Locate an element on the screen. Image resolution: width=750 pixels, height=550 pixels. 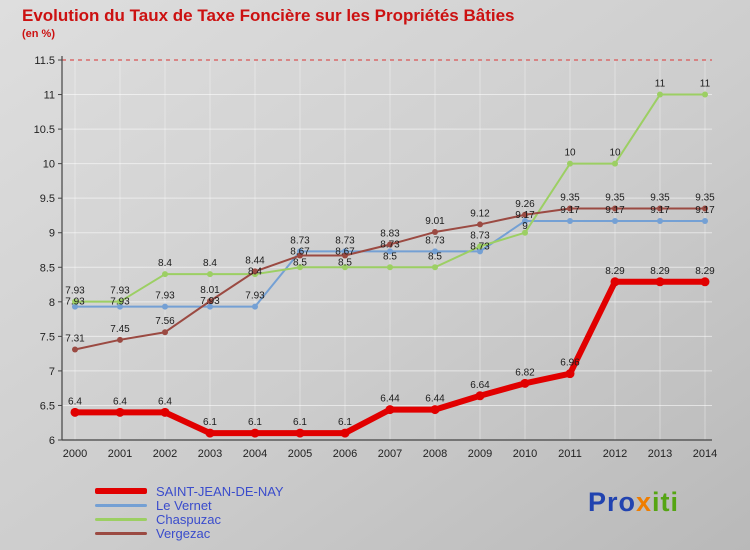
legend-label: Le Vernet is located at coordinates (184, 505).